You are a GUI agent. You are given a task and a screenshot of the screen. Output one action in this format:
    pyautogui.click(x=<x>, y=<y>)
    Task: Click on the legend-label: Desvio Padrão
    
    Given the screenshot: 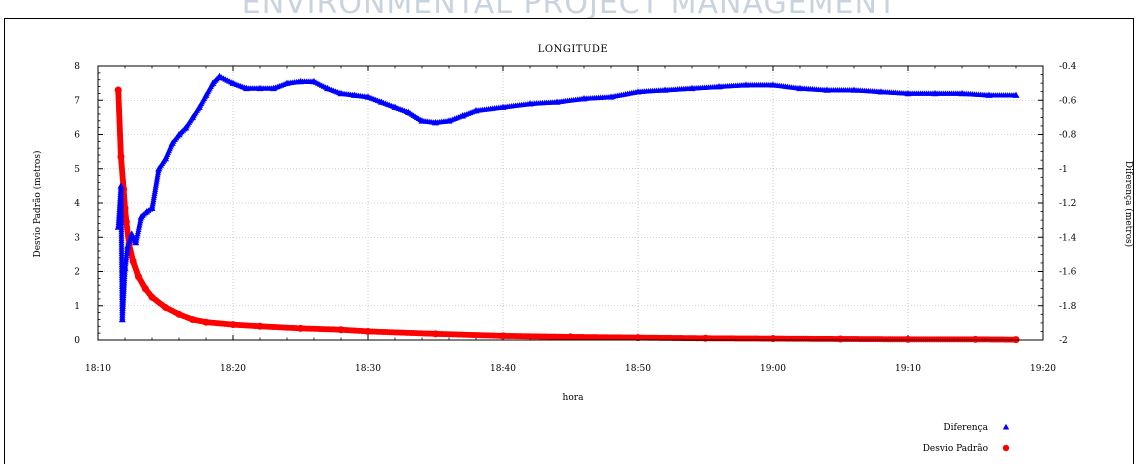 What is the action you would take?
    pyautogui.click(x=955, y=448)
    